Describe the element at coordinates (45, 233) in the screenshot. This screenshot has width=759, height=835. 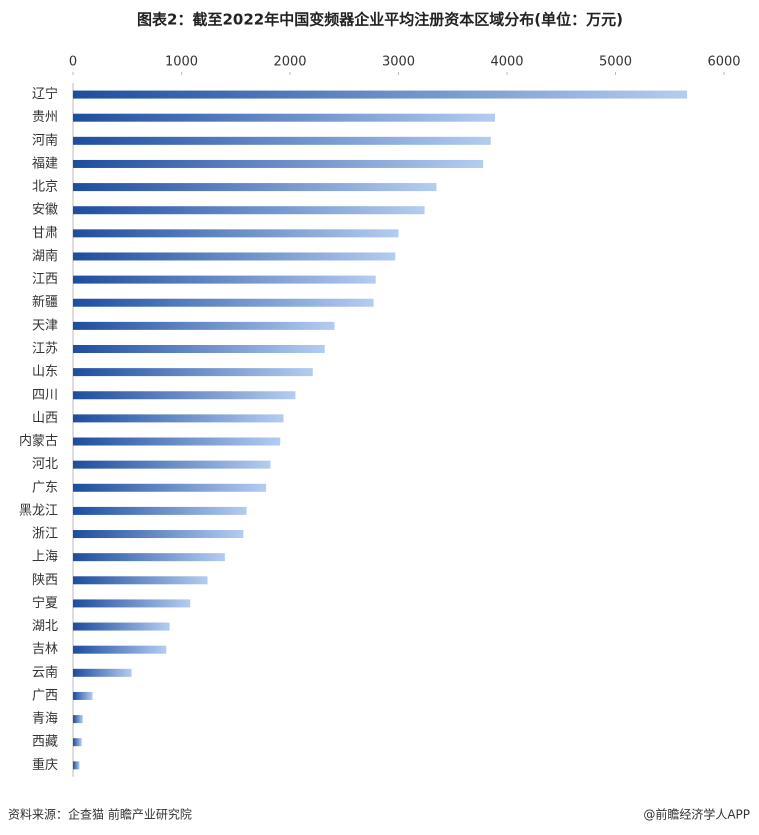
I see `y-tick-label: 甘肃` at that location.